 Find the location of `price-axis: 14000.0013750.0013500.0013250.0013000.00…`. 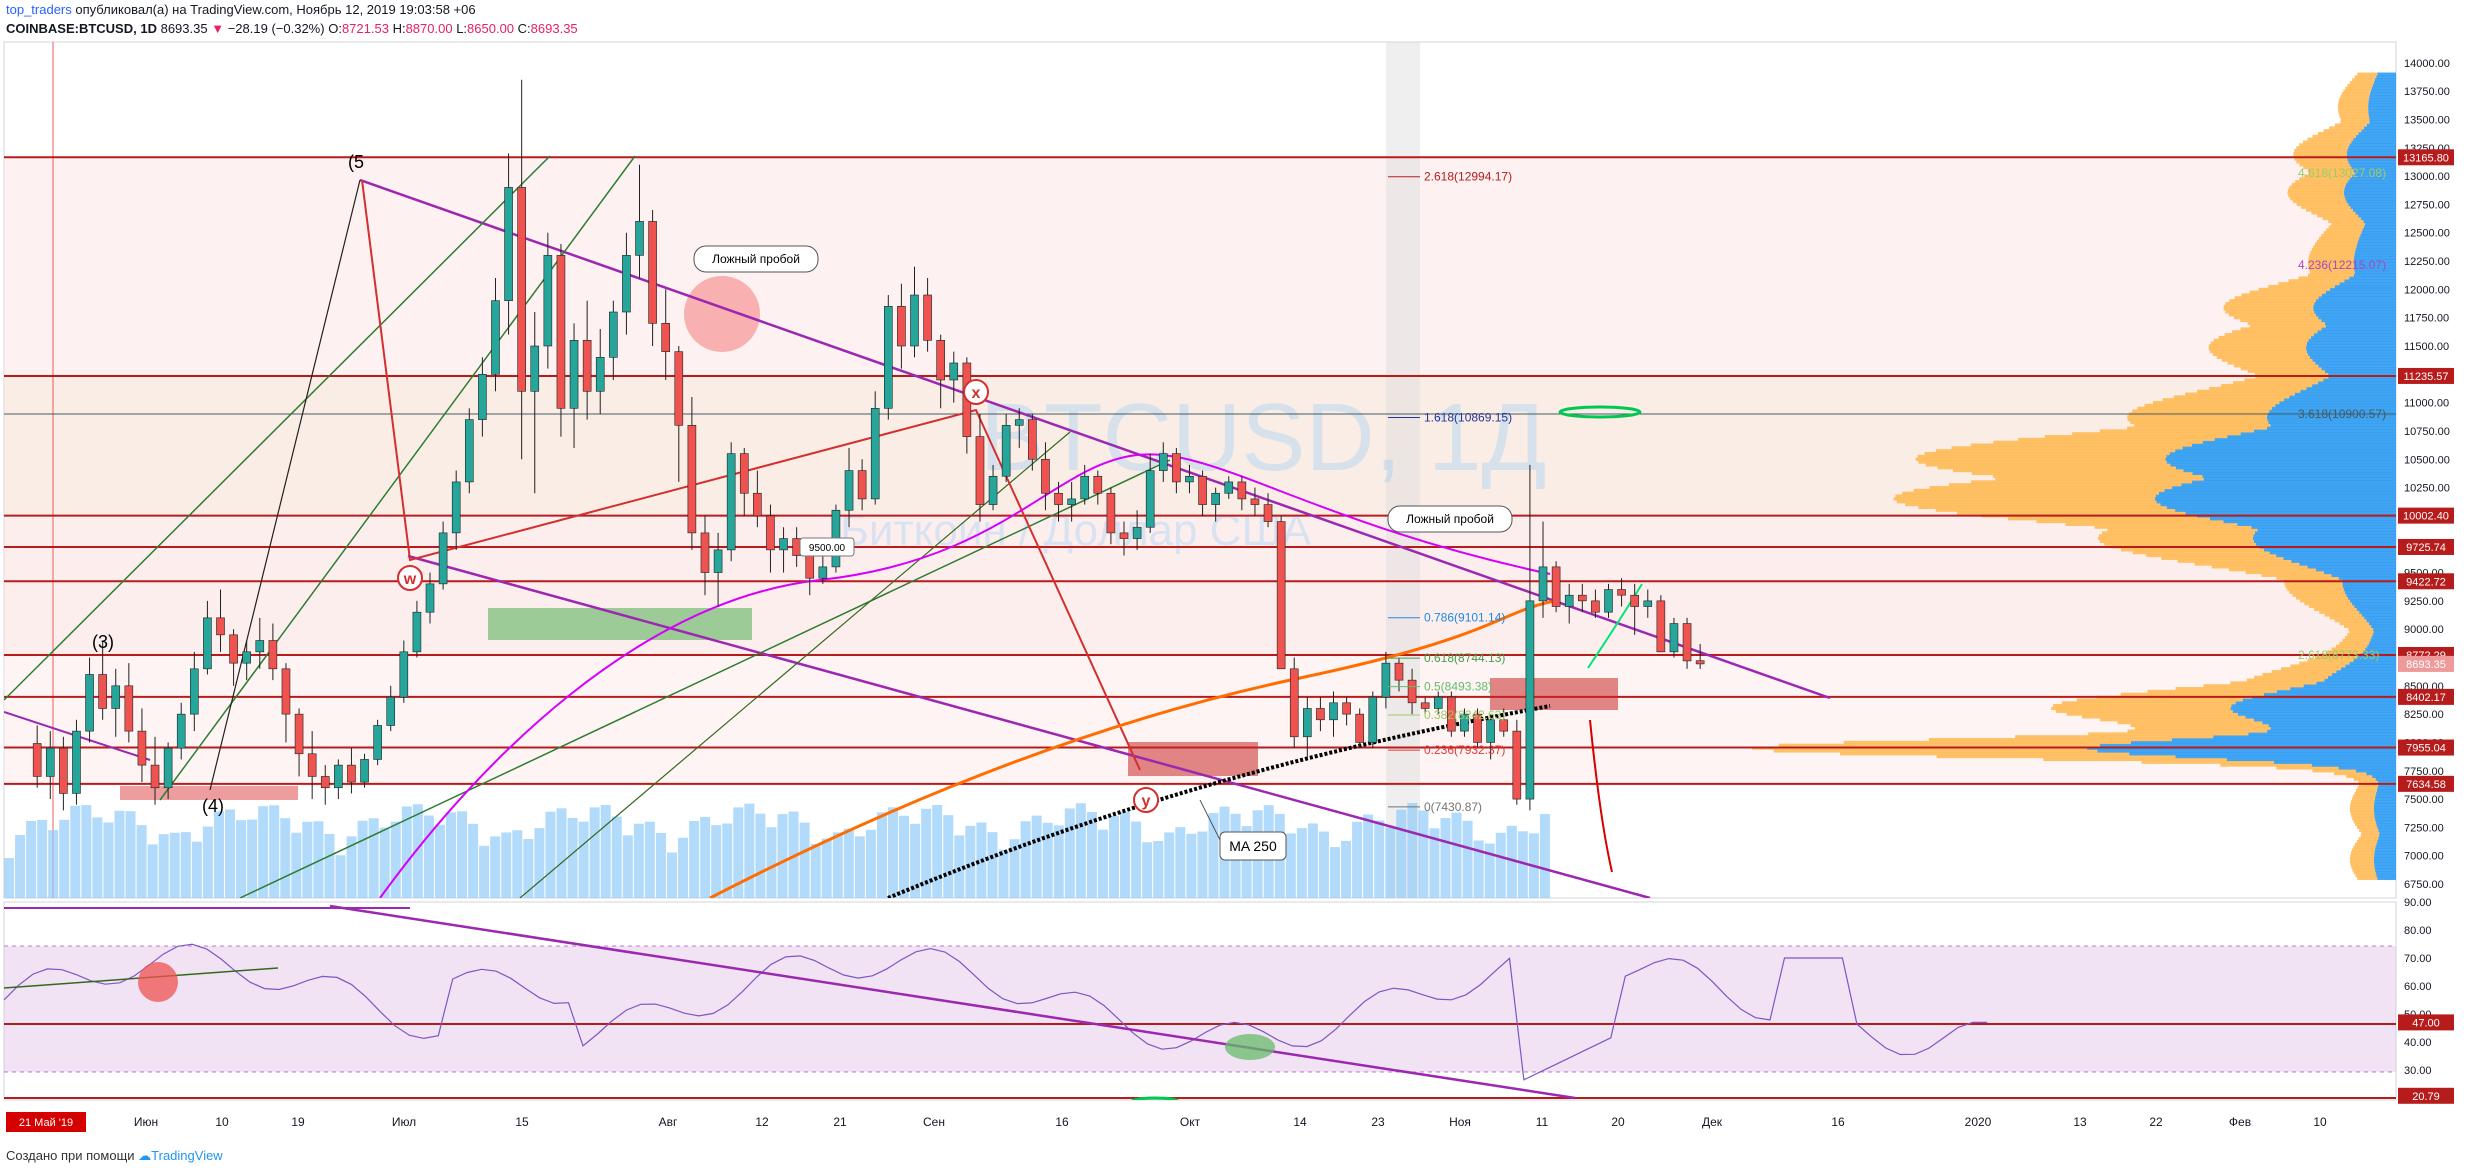

price-axis: 14000.0013750.0013500.0013250.0013000.00… is located at coordinates (2426, 474).